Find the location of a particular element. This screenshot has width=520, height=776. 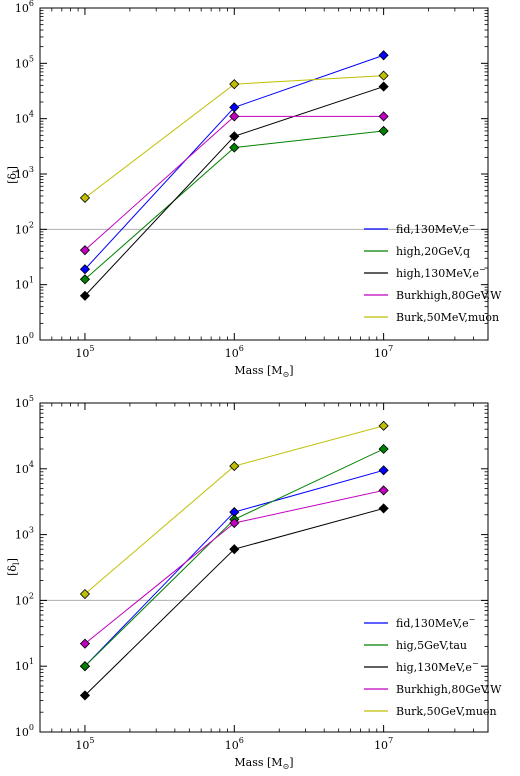

legend-label: high,20GeV,q is located at coordinates (433, 251).